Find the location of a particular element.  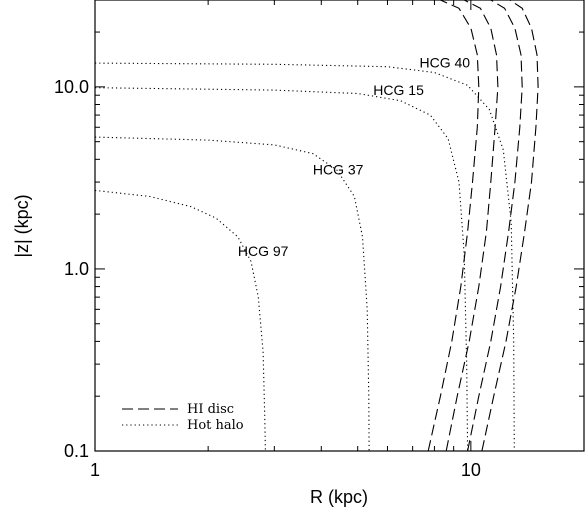

curve-label-1: HCG 97 is located at coordinates (263, 251).